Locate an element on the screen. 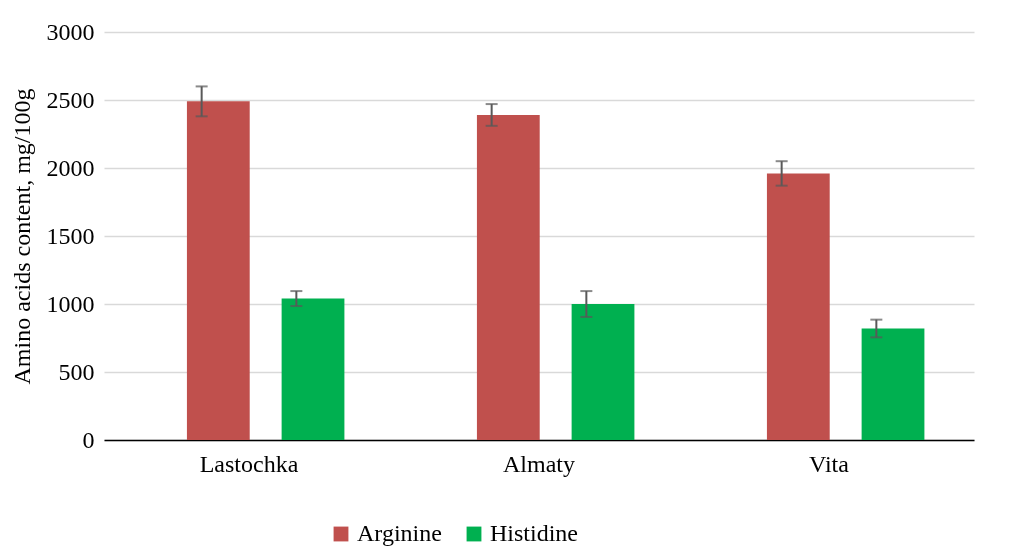 The image size is (1020, 554). x-tick-label: Vita is located at coordinates (829, 463).